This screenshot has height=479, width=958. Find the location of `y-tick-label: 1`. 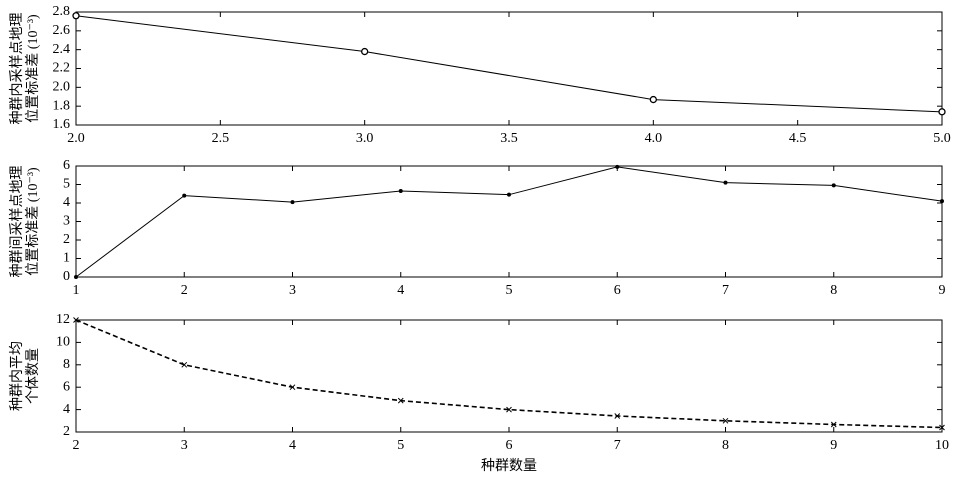

y-tick-label: 1 is located at coordinates (66, 258).